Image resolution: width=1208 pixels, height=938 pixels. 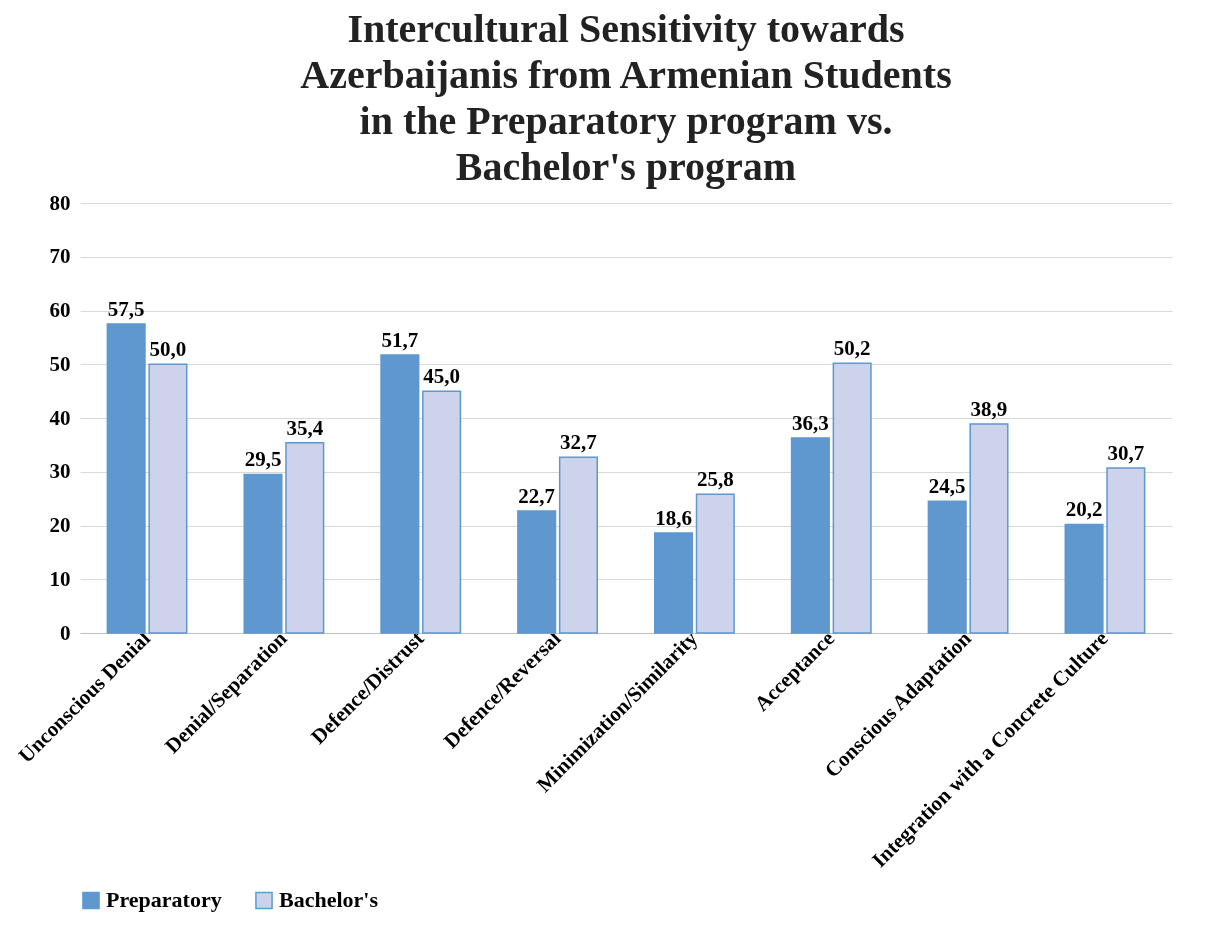 I want to click on legend-label: Bachelor's, so click(x=329, y=900).